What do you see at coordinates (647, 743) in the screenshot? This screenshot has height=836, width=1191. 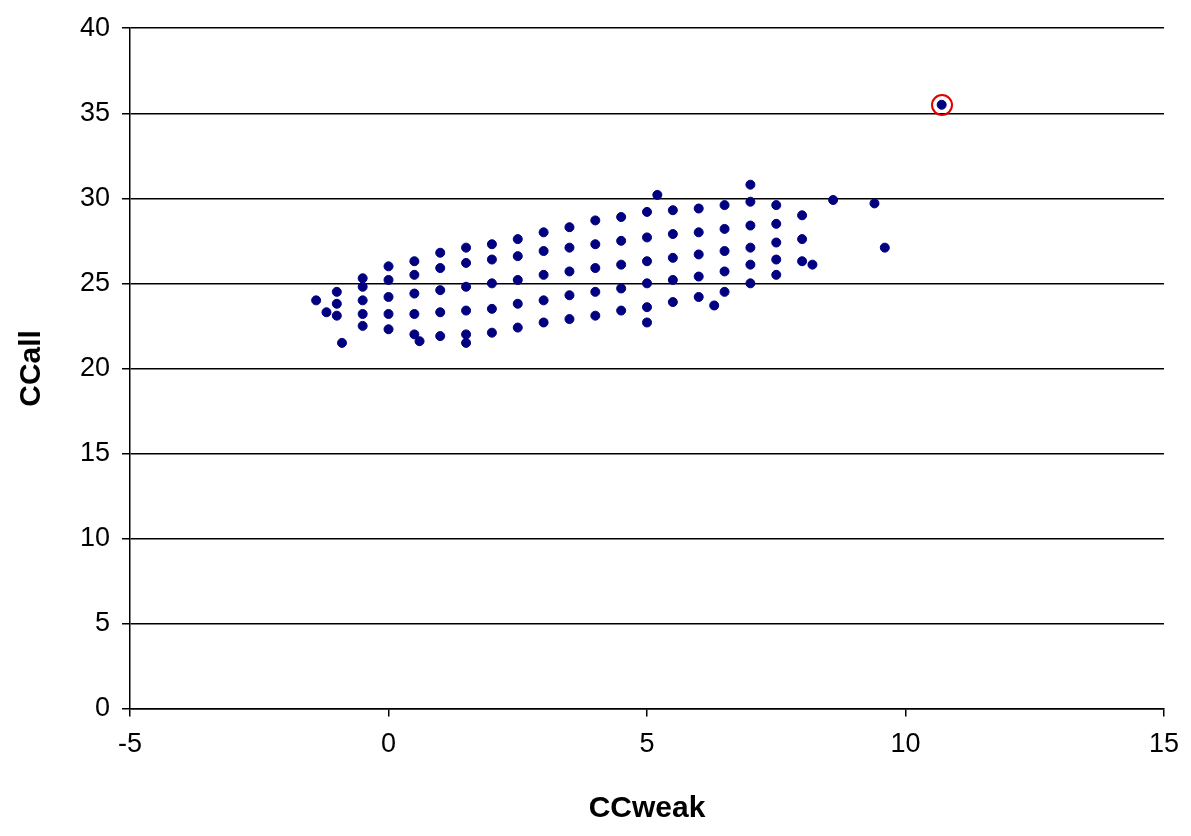 I see `x-tick-label: 5` at bounding box center [647, 743].